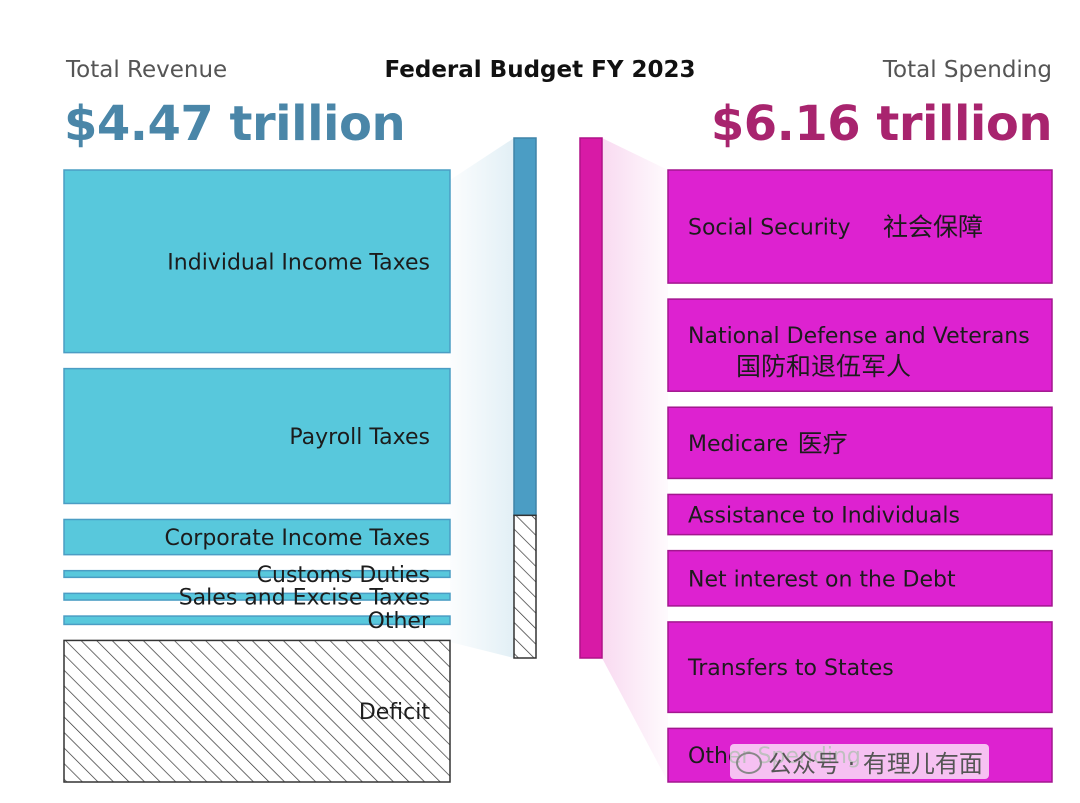 Image resolution: width=1080 pixels, height=803 pixels. Describe the element at coordinates (399, 621) in the screenshot. I see `label-other: Other` at that location.